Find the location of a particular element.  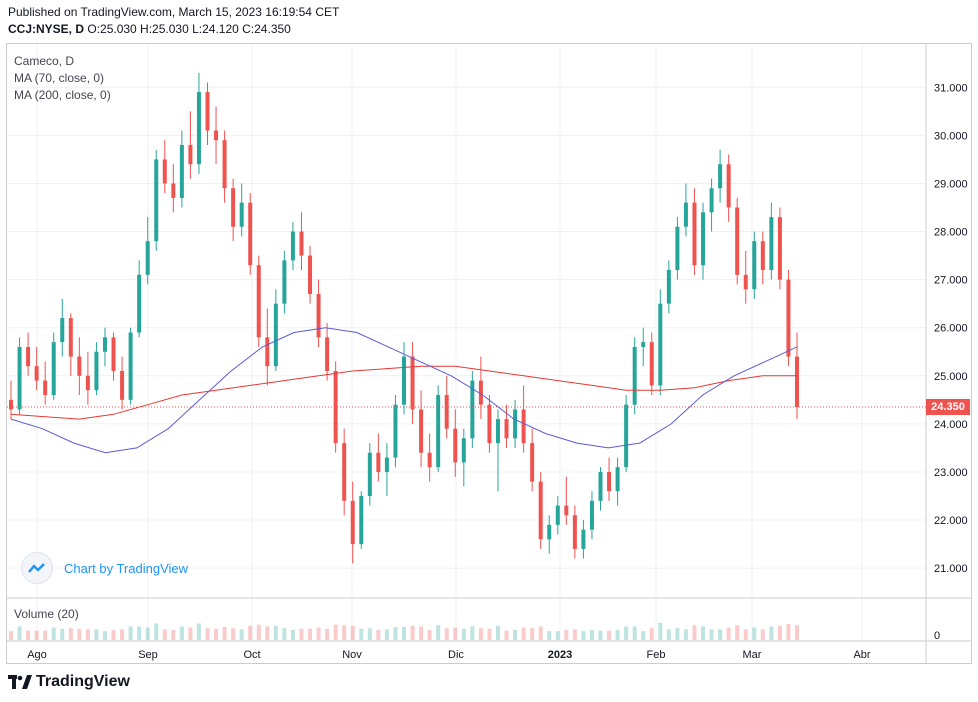

chart-watermark: Chart by TradingView is located at coordinates (104, 568).